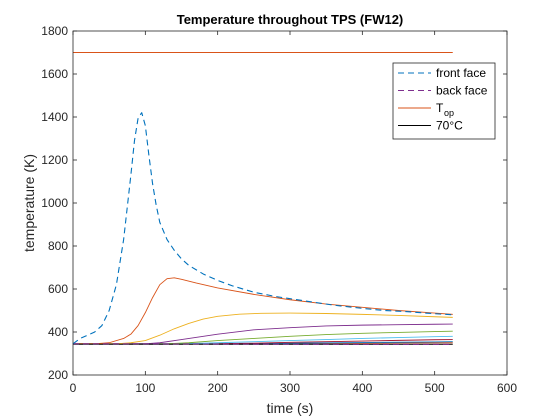 Image resolution: width=560 pixels, height=420 pixels. I want to click on y-tick-label: 800, so click(58, 246).